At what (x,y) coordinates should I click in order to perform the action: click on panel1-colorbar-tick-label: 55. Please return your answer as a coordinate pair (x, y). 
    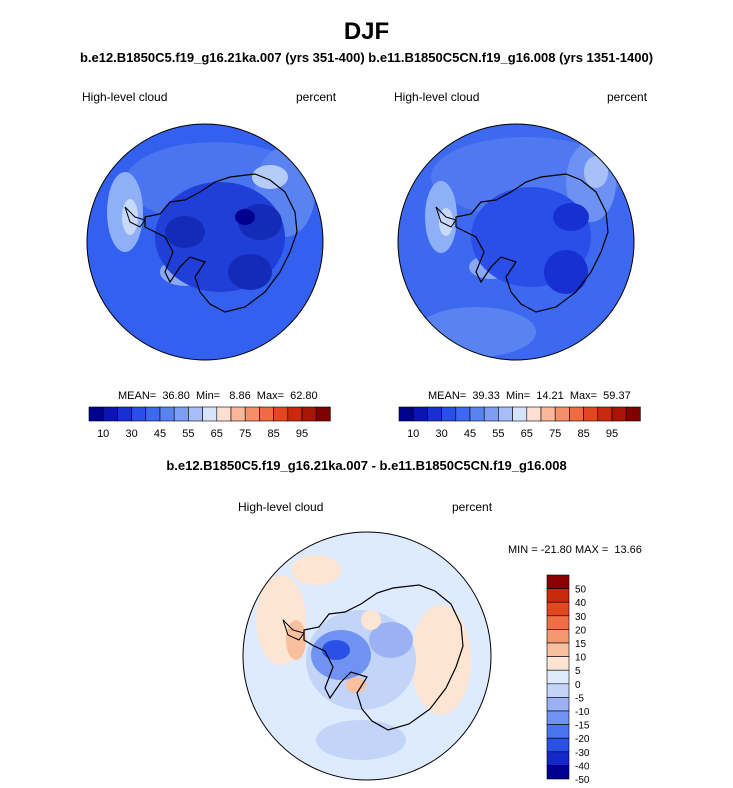
    Looking at the image, I should click on (188, 434).